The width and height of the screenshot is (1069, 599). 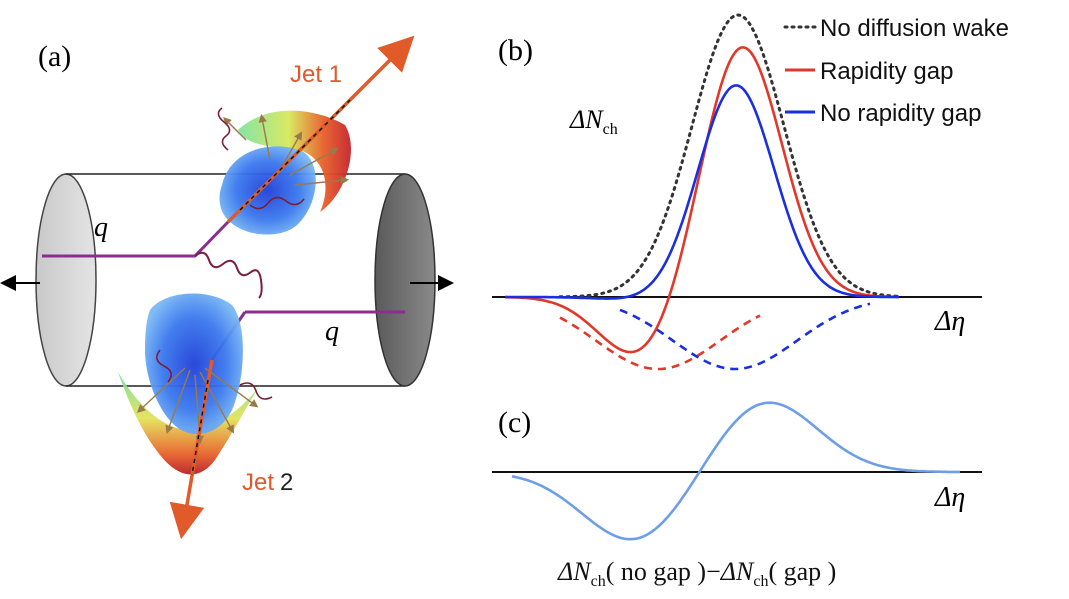 I want to click on caption-delta-n-2: ΔN, so click(x=737, y=571).